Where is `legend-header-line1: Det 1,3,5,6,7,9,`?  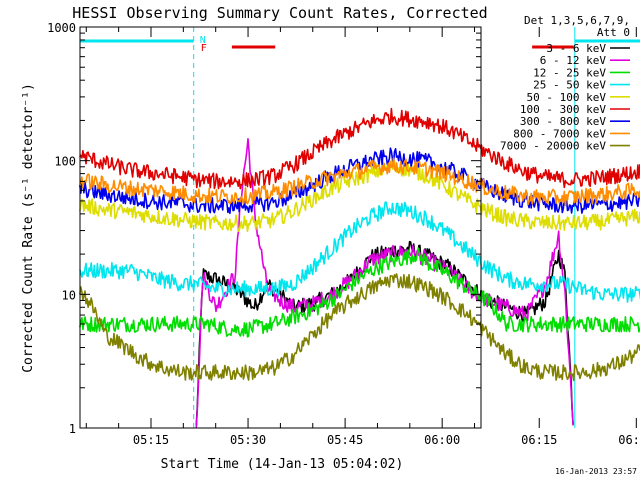 legend-header-line1: Det 1,3,5,6,7,9, is located at coordinates (577, 20).